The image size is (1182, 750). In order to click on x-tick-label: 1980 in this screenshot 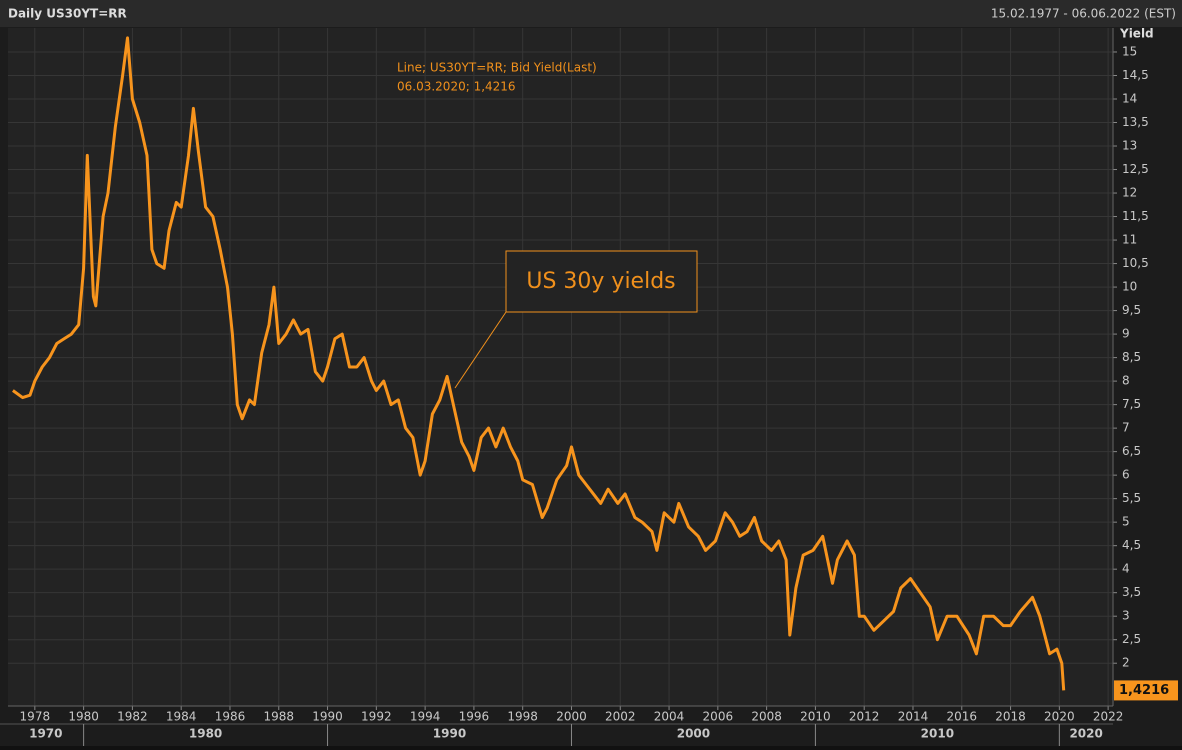, I will do `click(83, 717)`.